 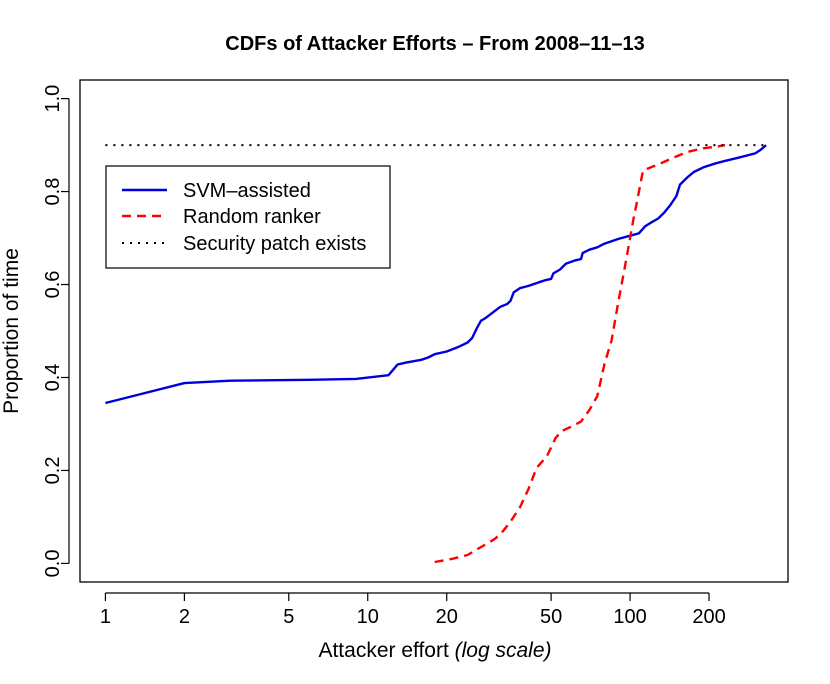 What do you see at coordinates (288, 617) in the screenshot?
I see `x-tick-label: 5` at bounding box center [288, 617].